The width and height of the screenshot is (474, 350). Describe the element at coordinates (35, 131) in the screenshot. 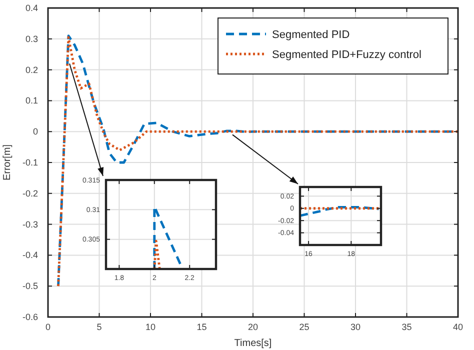

I see `y-tick-label: 0` at that location.